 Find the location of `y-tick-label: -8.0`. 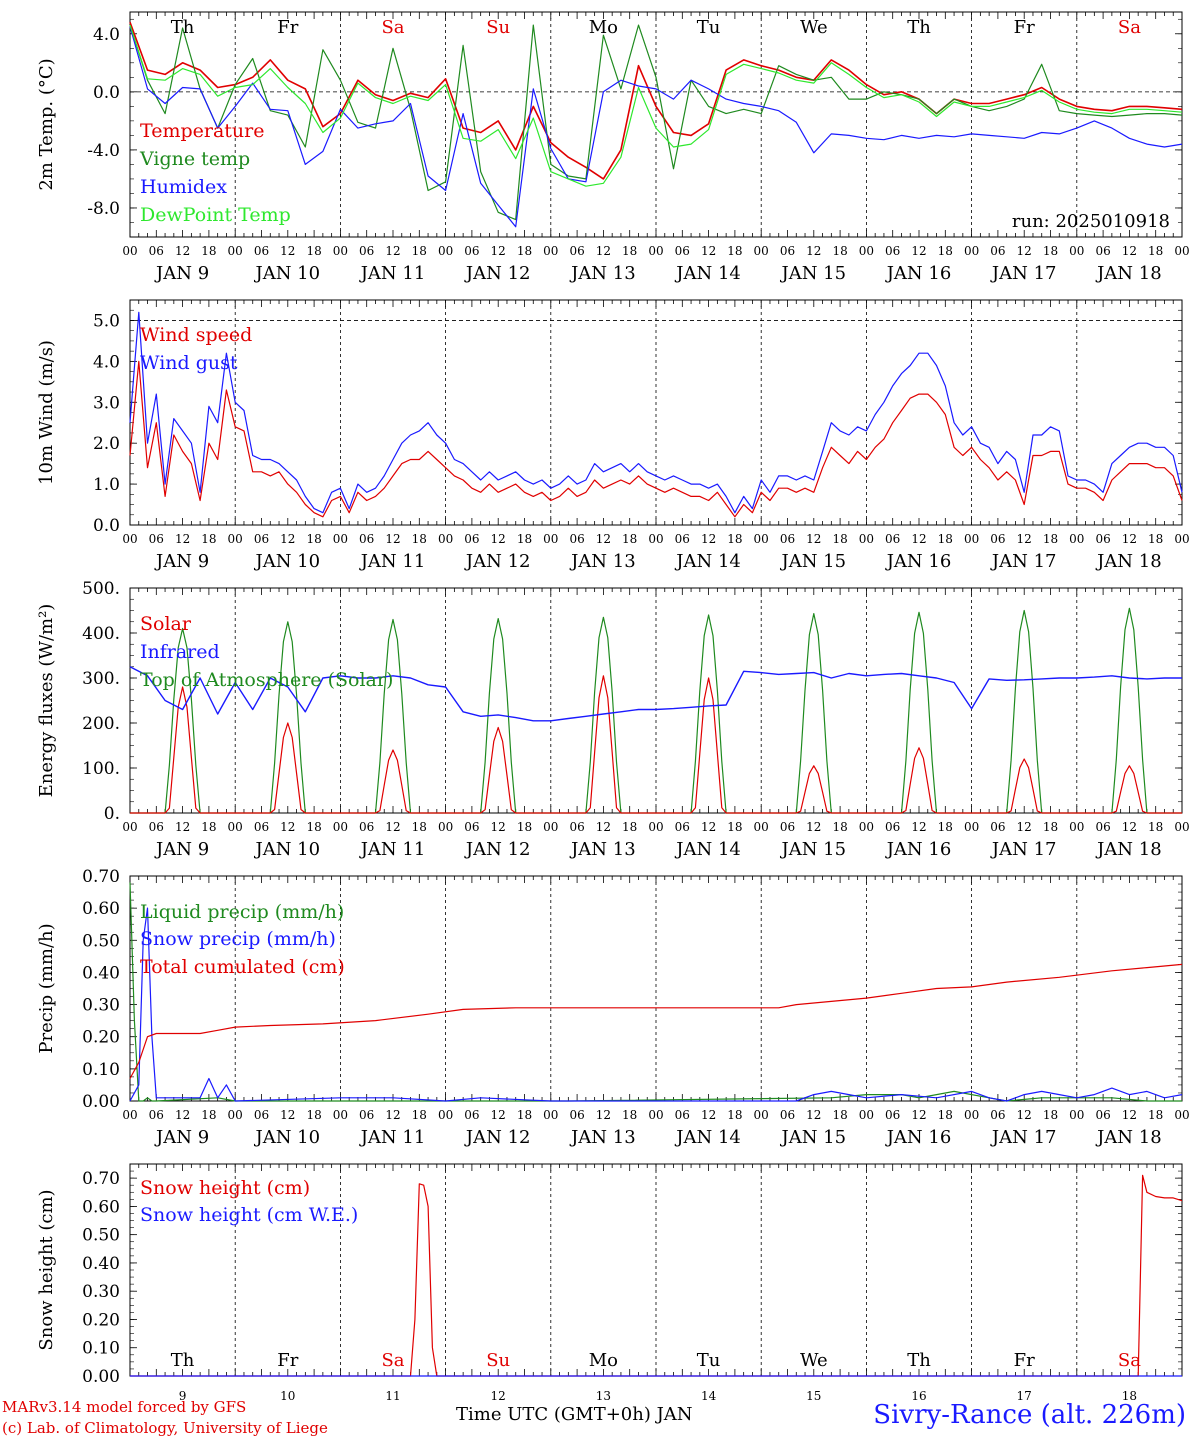

y-tick-label: -8.0 is located at coordinates (103, 209).